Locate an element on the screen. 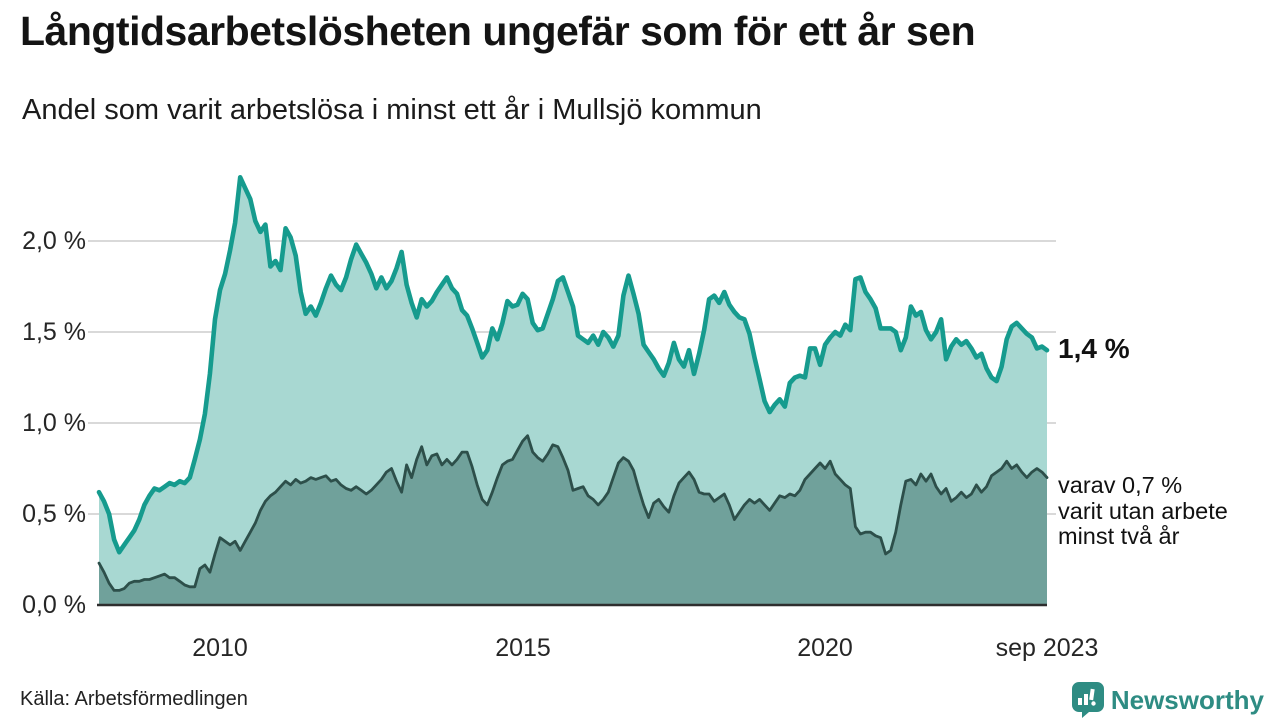  y-axis-tick-label: 0,5 % is located at coordinates (54, 514).